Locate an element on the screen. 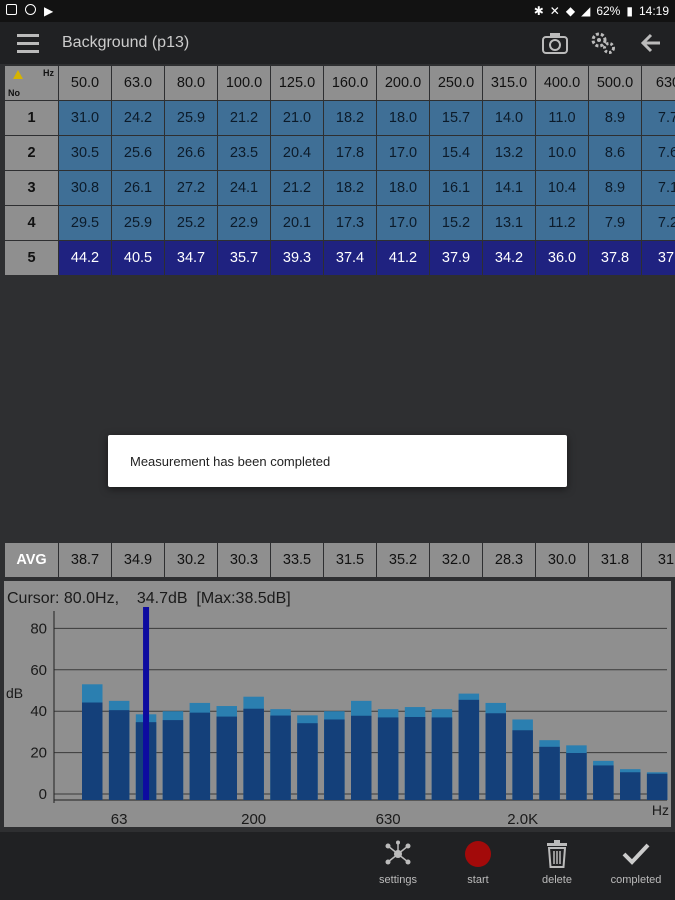 The height and width of the screenshot is (900, 675). table-cell: 27.2 is located at coordinates (191, 188).